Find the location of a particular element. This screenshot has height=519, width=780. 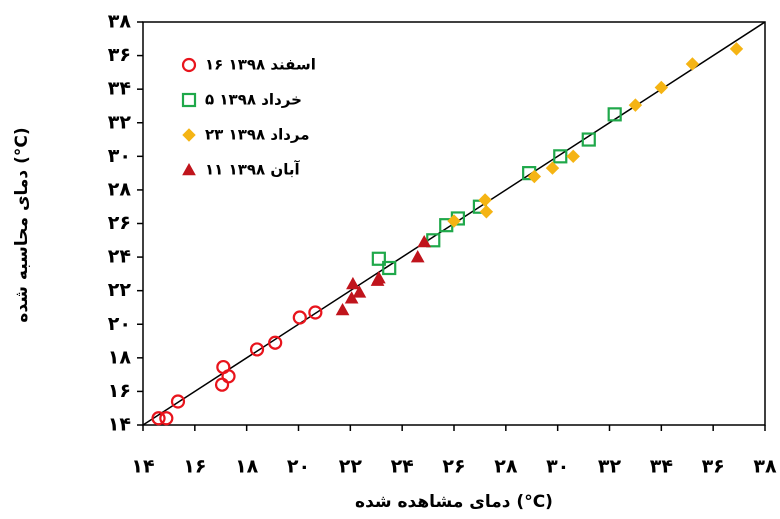

x-tick-label: ۳۰ is located at coordinates (557, 467).